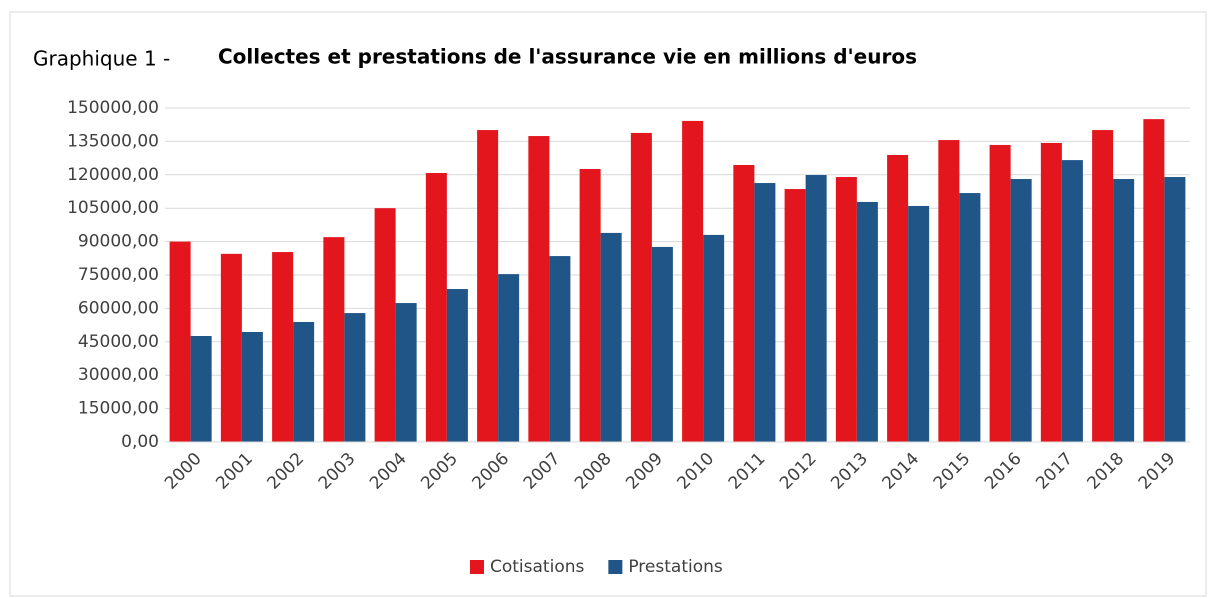  What do you see at coordinates (118, 275) in the screenshot?
I see `y-tick-label: 75000,00` at bounding box center [118, 275].